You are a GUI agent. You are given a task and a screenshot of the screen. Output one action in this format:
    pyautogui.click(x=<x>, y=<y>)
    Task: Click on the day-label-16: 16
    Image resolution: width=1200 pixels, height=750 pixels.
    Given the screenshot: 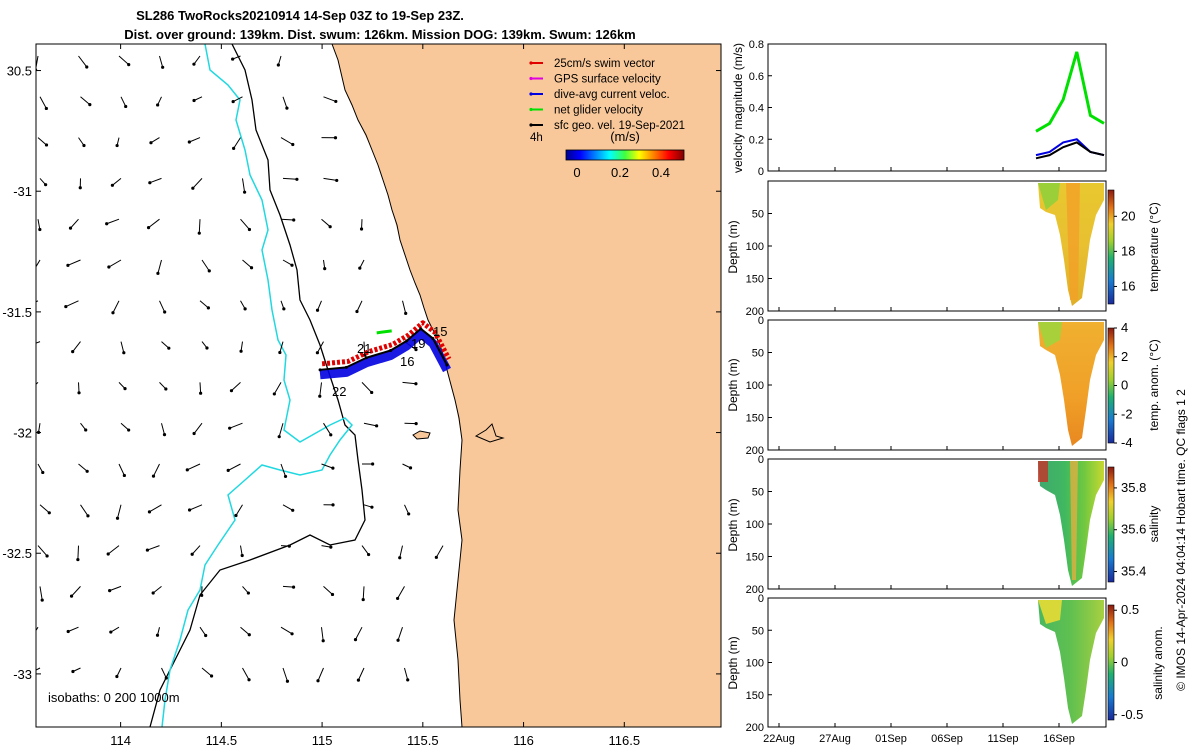 What is the action you would take?
    pyautogui.click(x=407, y=361)
    